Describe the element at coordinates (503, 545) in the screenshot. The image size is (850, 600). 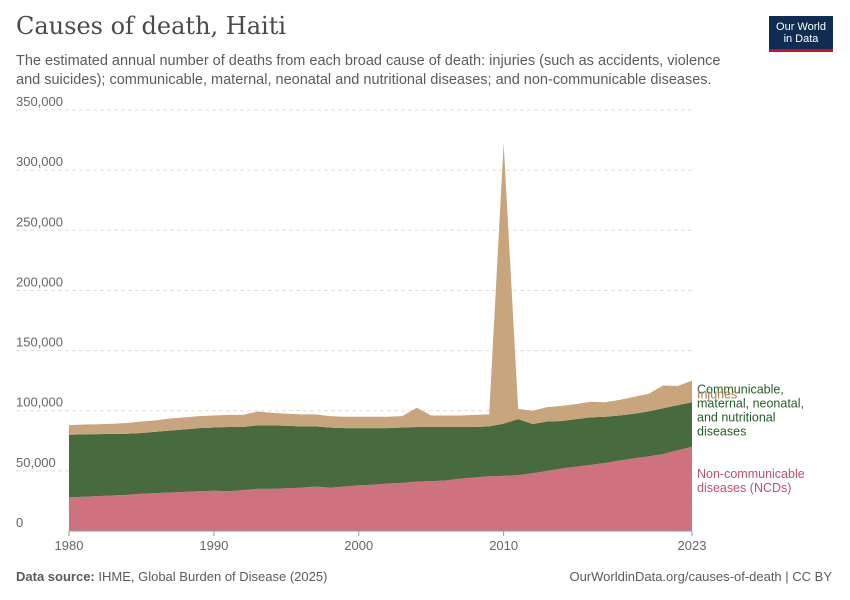
I see `x-tick-label: 2010` at that location.